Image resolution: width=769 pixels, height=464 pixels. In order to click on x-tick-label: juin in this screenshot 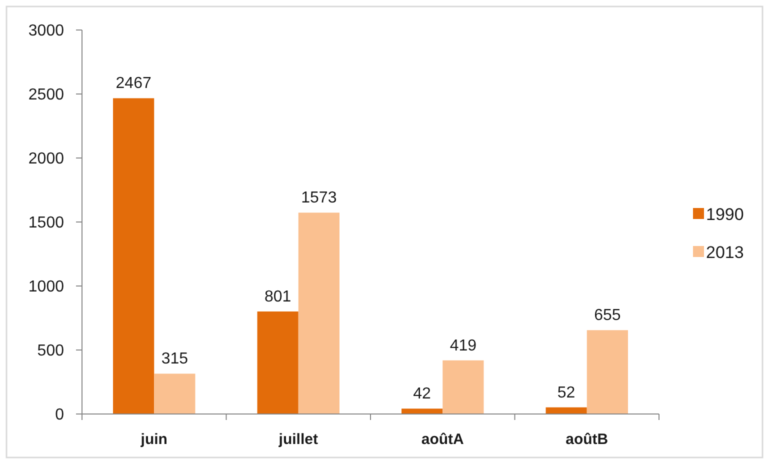, I will do `click(154, 439)`.